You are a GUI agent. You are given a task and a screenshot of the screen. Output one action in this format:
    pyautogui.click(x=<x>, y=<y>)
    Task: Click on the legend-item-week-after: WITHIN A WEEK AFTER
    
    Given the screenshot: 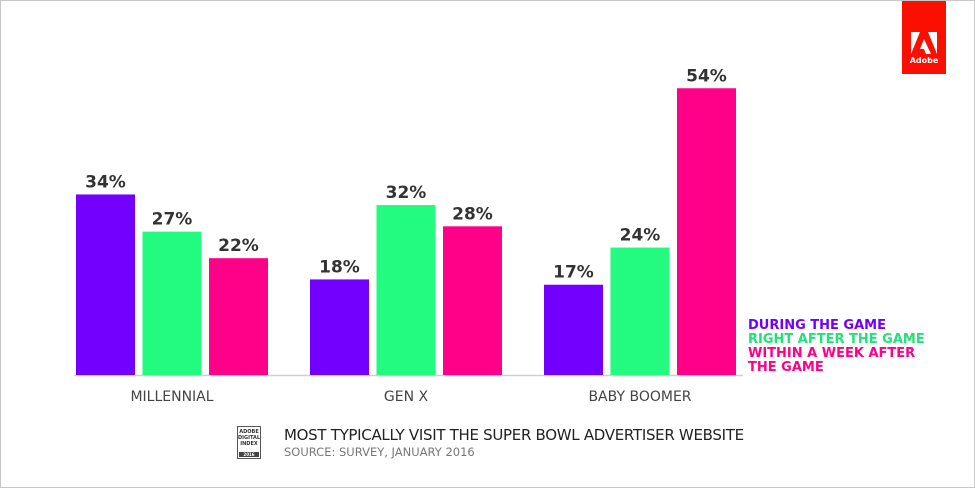 What is the action you would take?
    pyautogui.click(x=832, y=353)
    